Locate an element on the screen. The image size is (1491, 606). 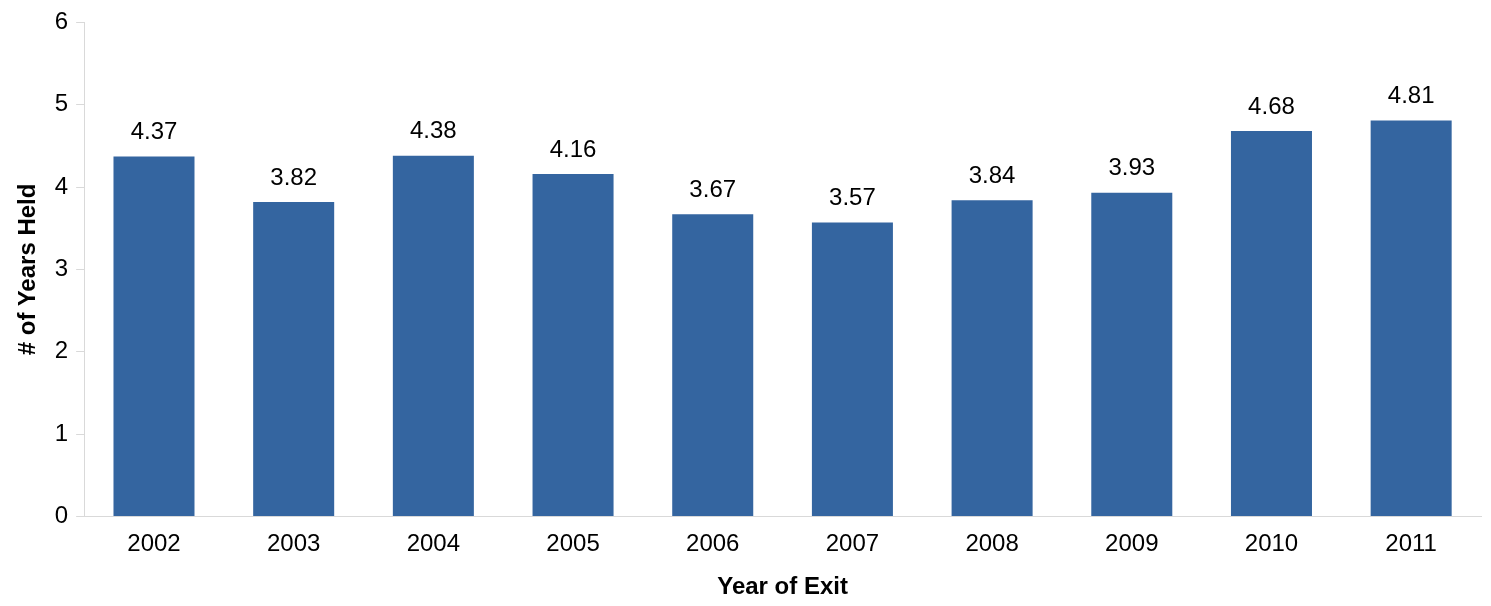
x-tick-label: 2005 is located at coordinates (573, 543).